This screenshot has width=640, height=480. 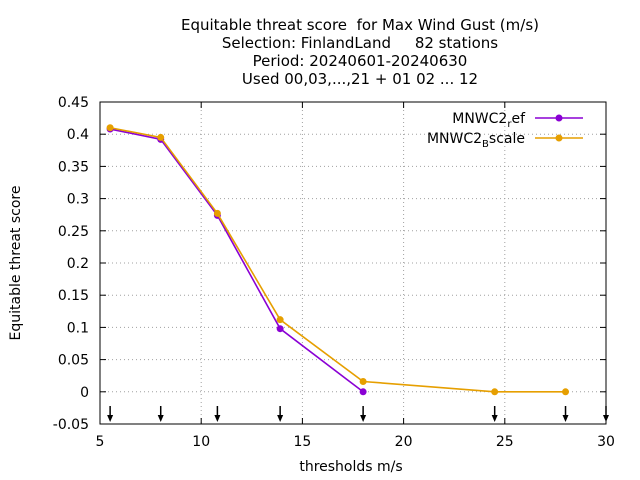 What do you see at coordinates (73, 167) in the screenshot?
I see `y-tick-label-8: 0.35` at bounding box center [73, 167].